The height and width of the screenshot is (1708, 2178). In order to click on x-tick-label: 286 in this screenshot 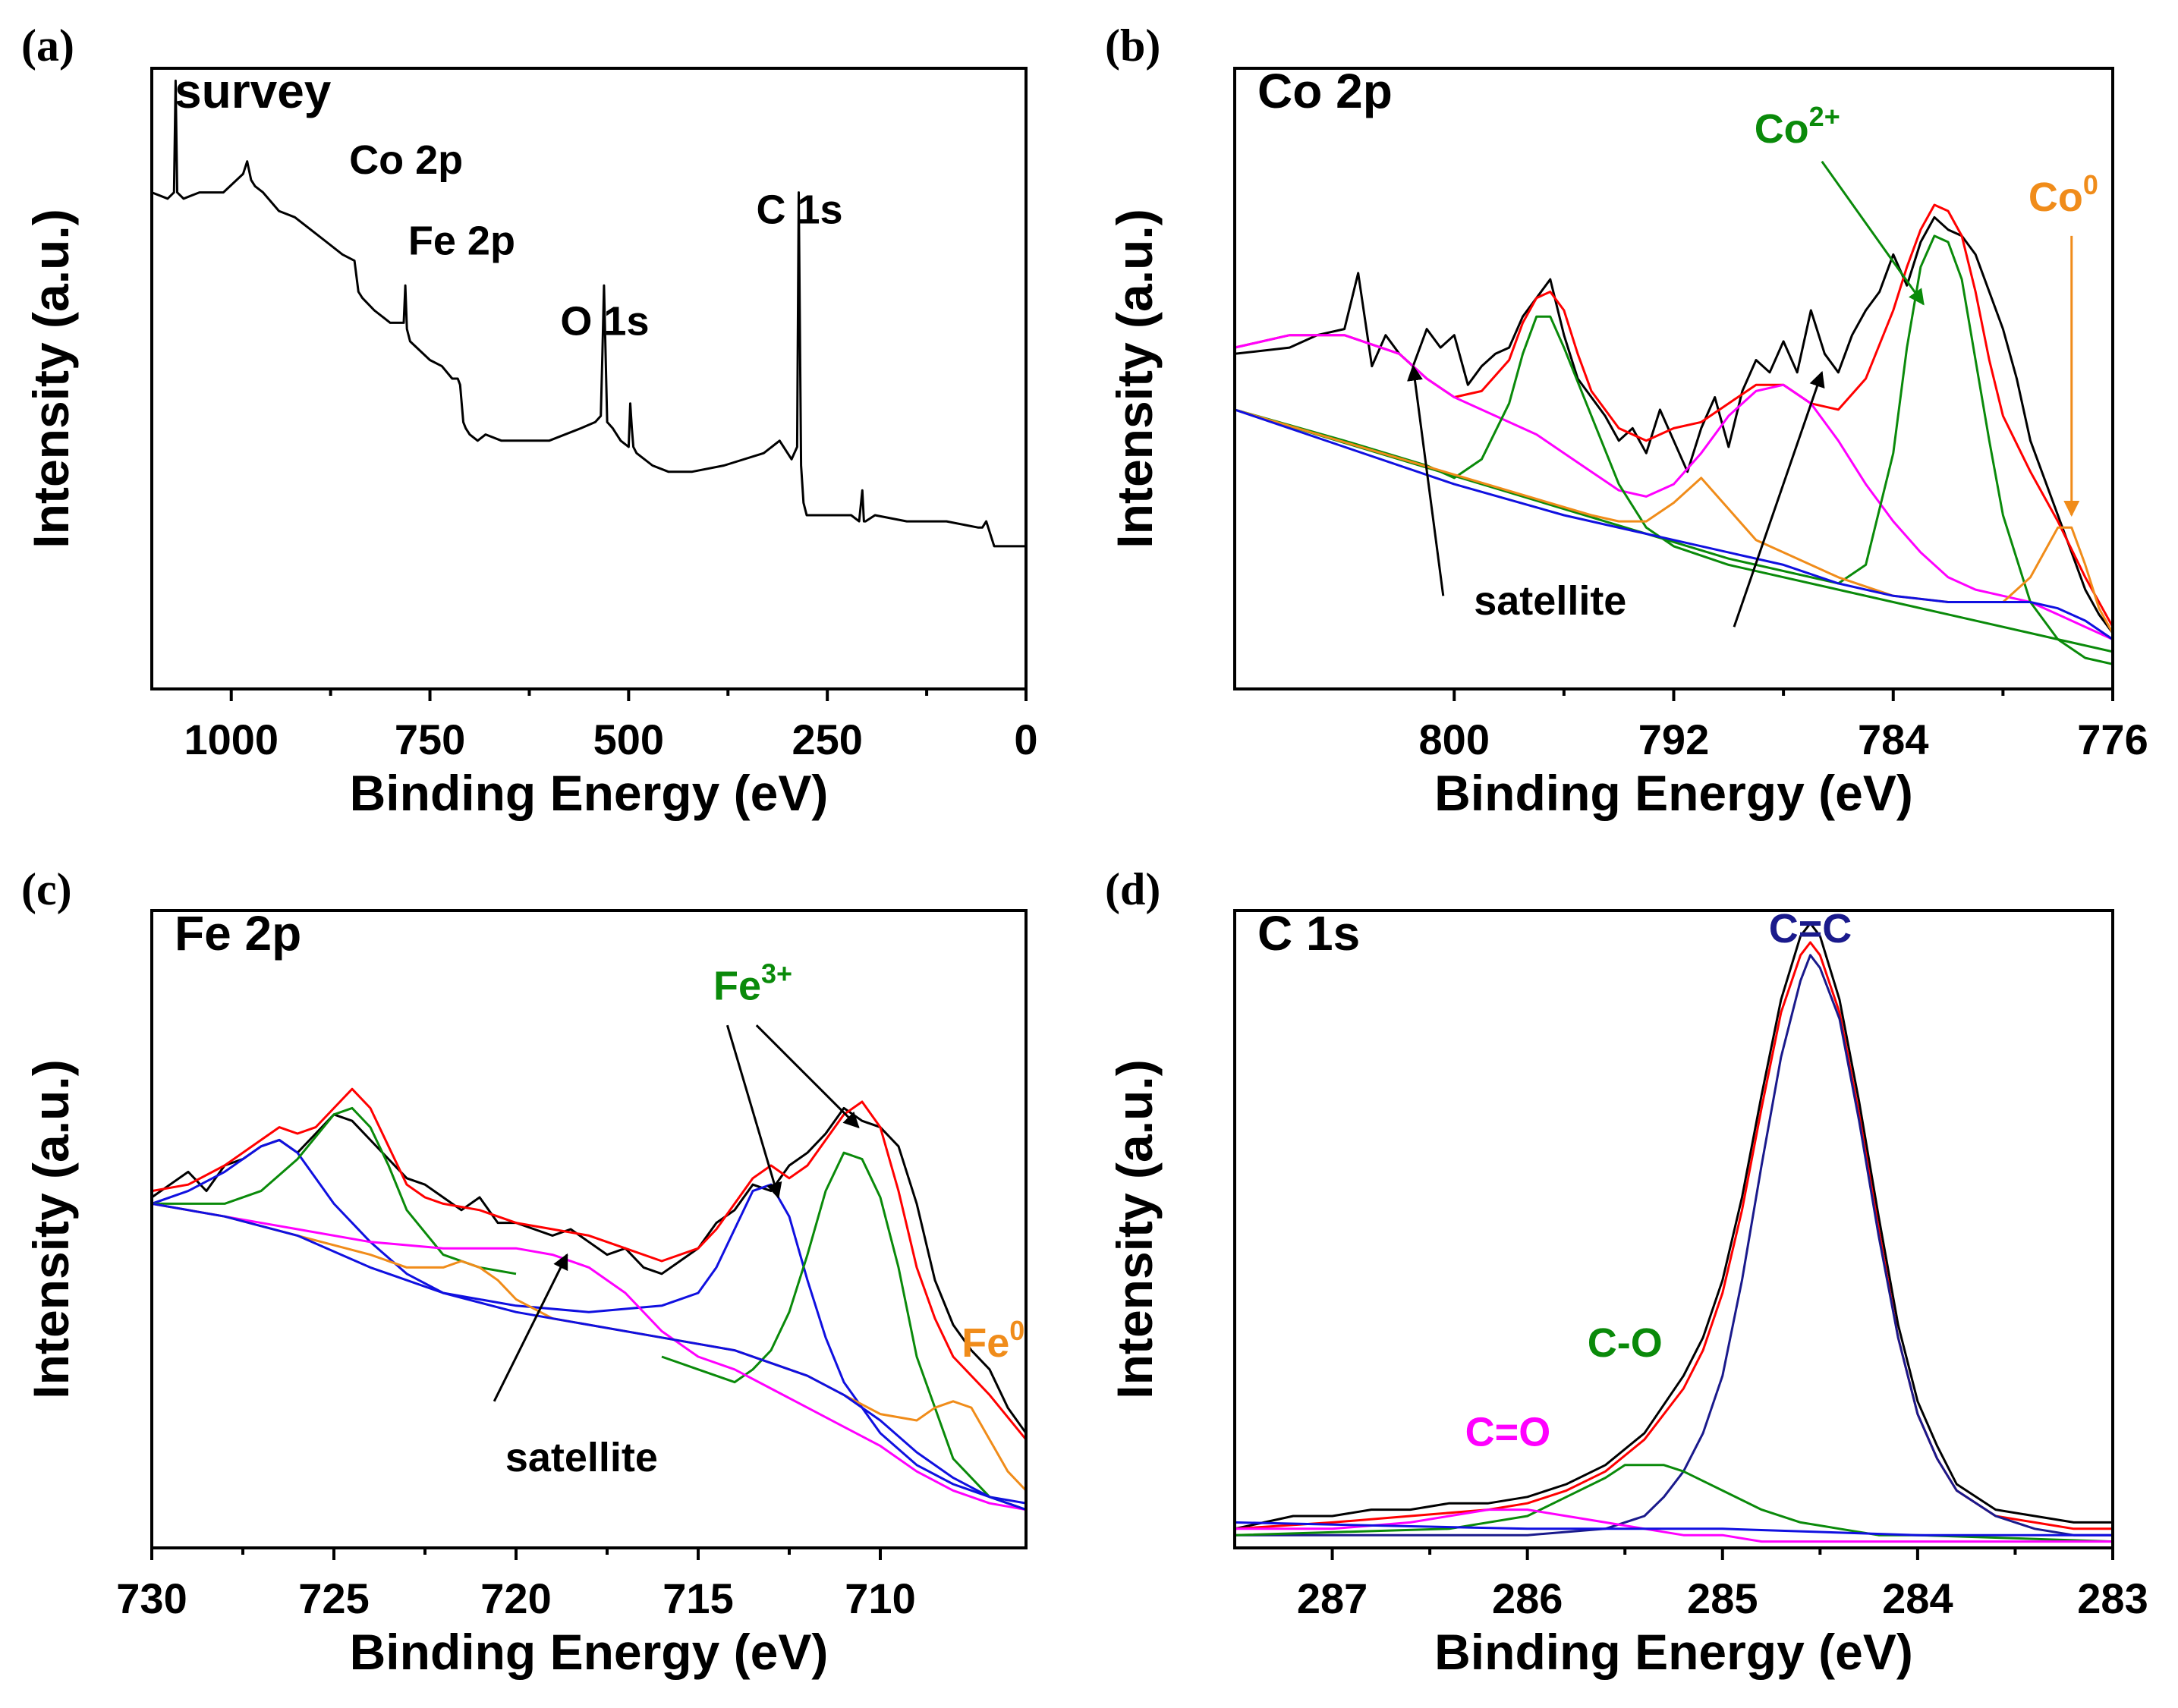, I will do `click(1527, 1598)`.